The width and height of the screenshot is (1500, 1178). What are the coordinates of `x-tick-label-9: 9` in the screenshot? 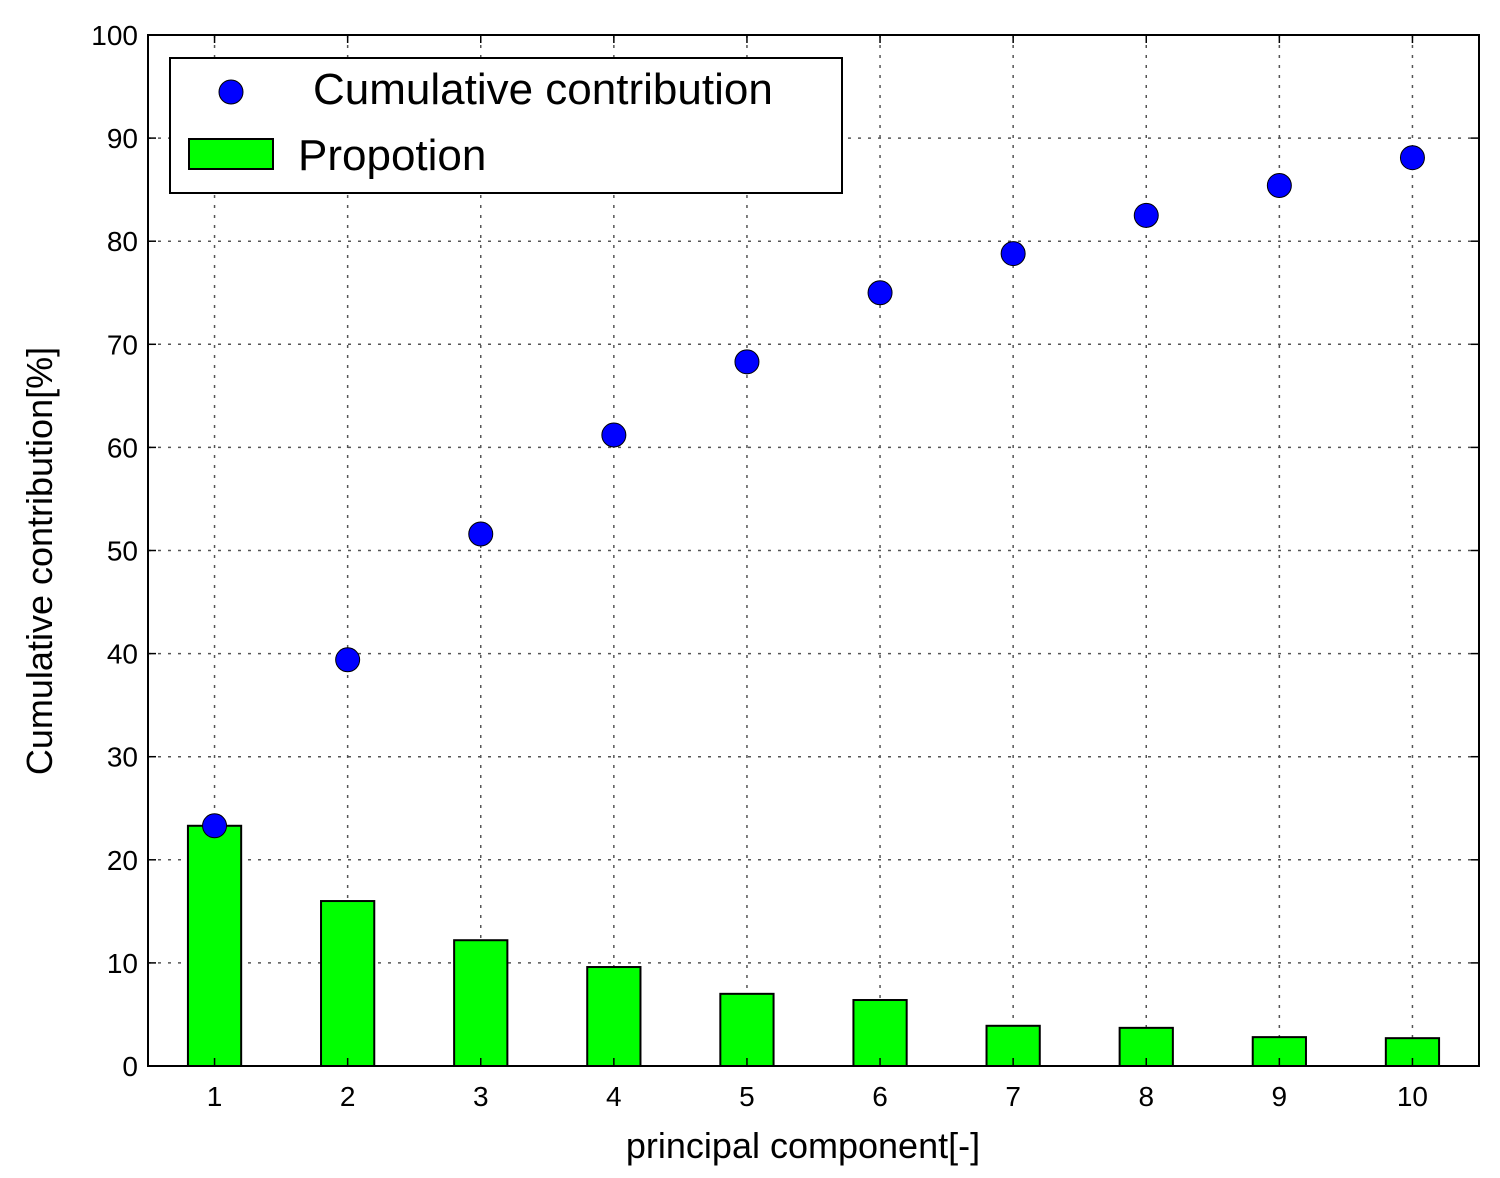 It's located at (1280, 1096).